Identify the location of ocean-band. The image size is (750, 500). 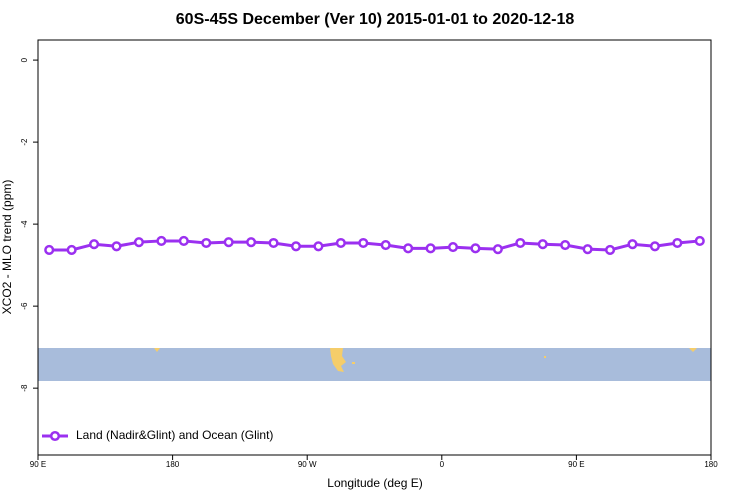
(374, 364).